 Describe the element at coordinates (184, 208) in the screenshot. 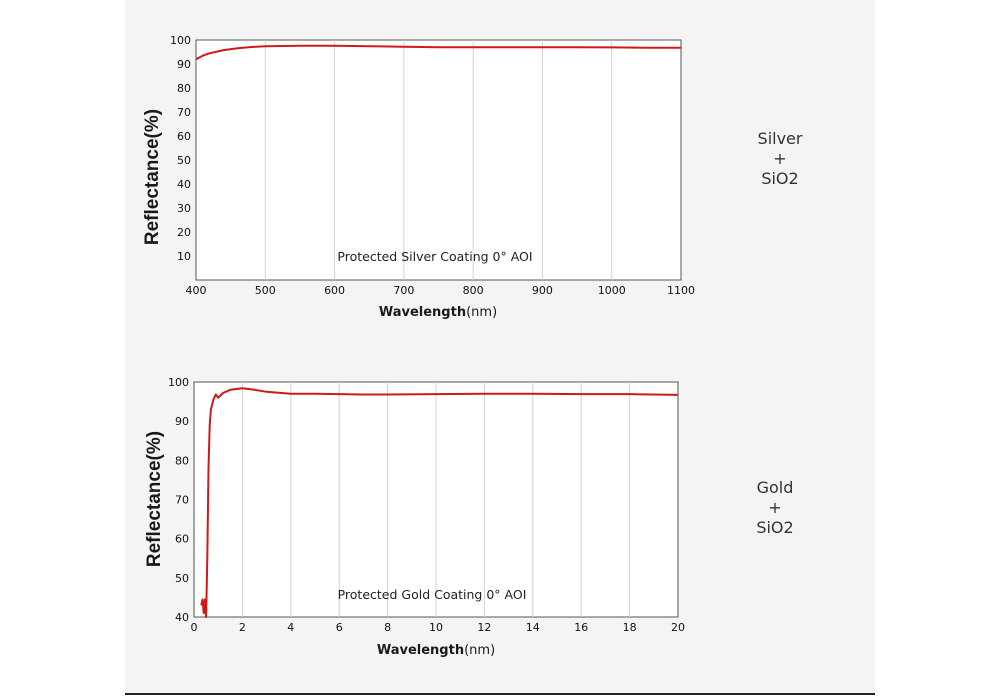

I see `y-tick-label: 30` at that location.